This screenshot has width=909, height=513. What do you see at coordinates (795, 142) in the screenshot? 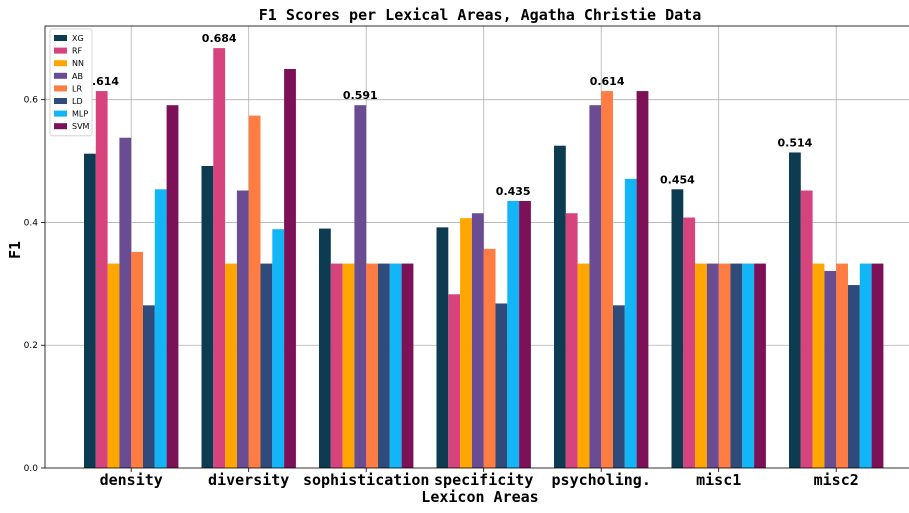
I see `data-label: 0.514` at bounding box center [795, 142].